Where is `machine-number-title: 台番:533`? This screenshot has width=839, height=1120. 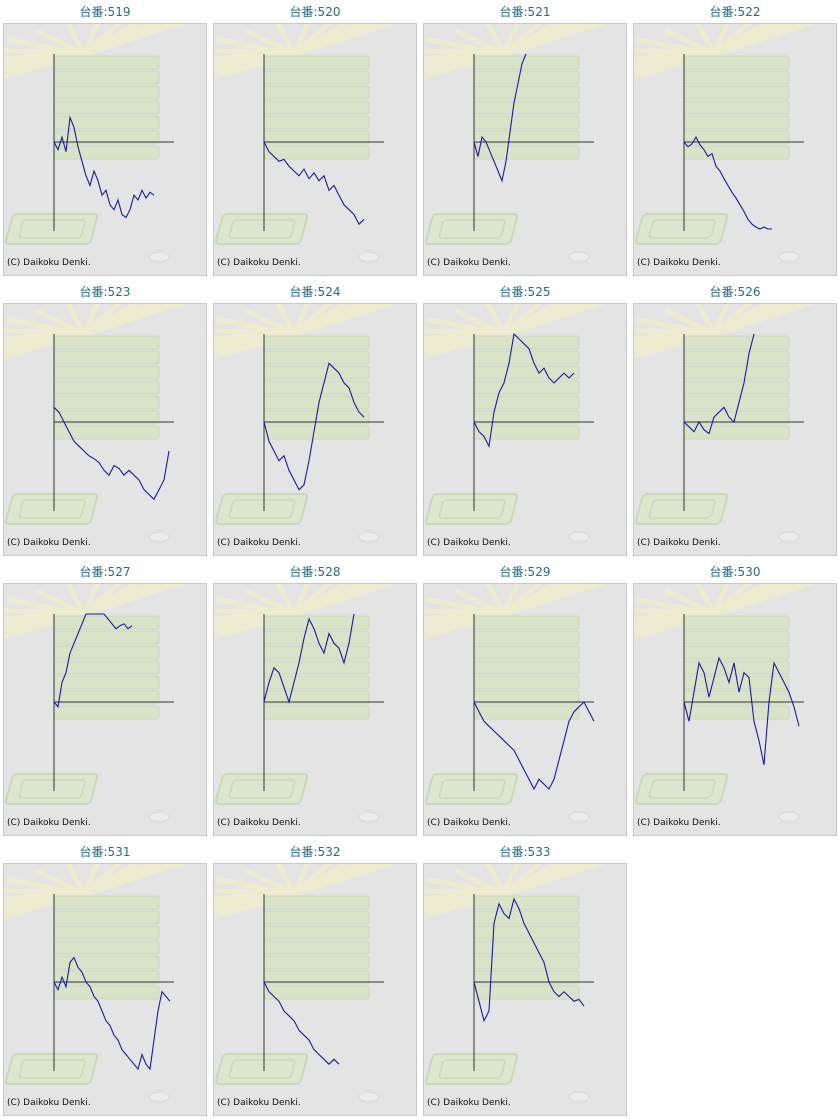
machine-number-title: 台番:533 is located at coordinates (525, 852).